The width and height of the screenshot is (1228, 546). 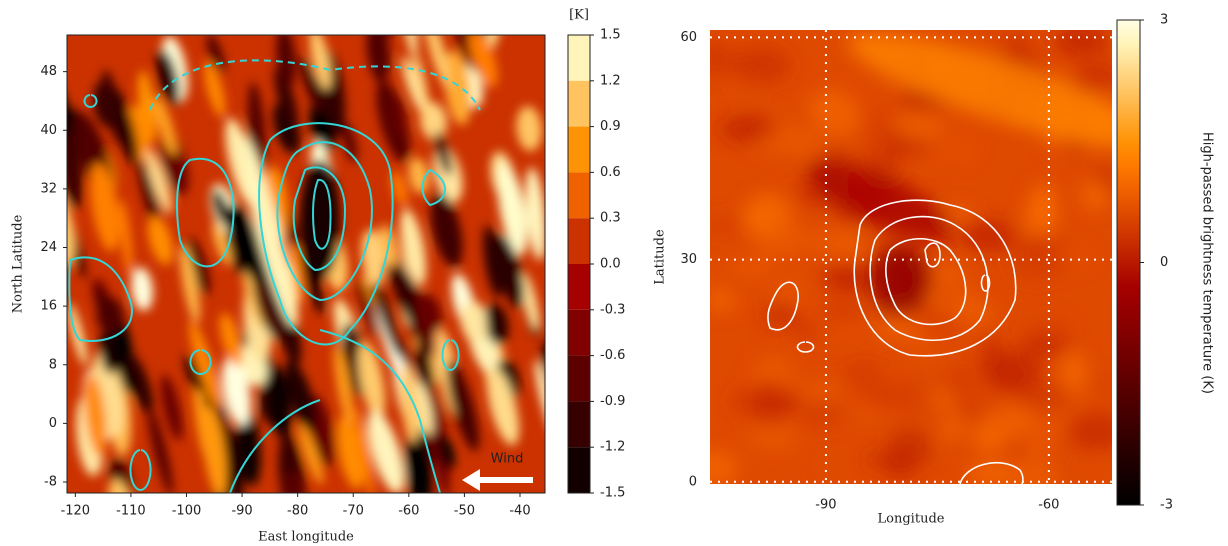 What do you see at coordinates (519, 511) in the screenshot?
I see `x-tick-label: -40` at bounding box center [519, 511].